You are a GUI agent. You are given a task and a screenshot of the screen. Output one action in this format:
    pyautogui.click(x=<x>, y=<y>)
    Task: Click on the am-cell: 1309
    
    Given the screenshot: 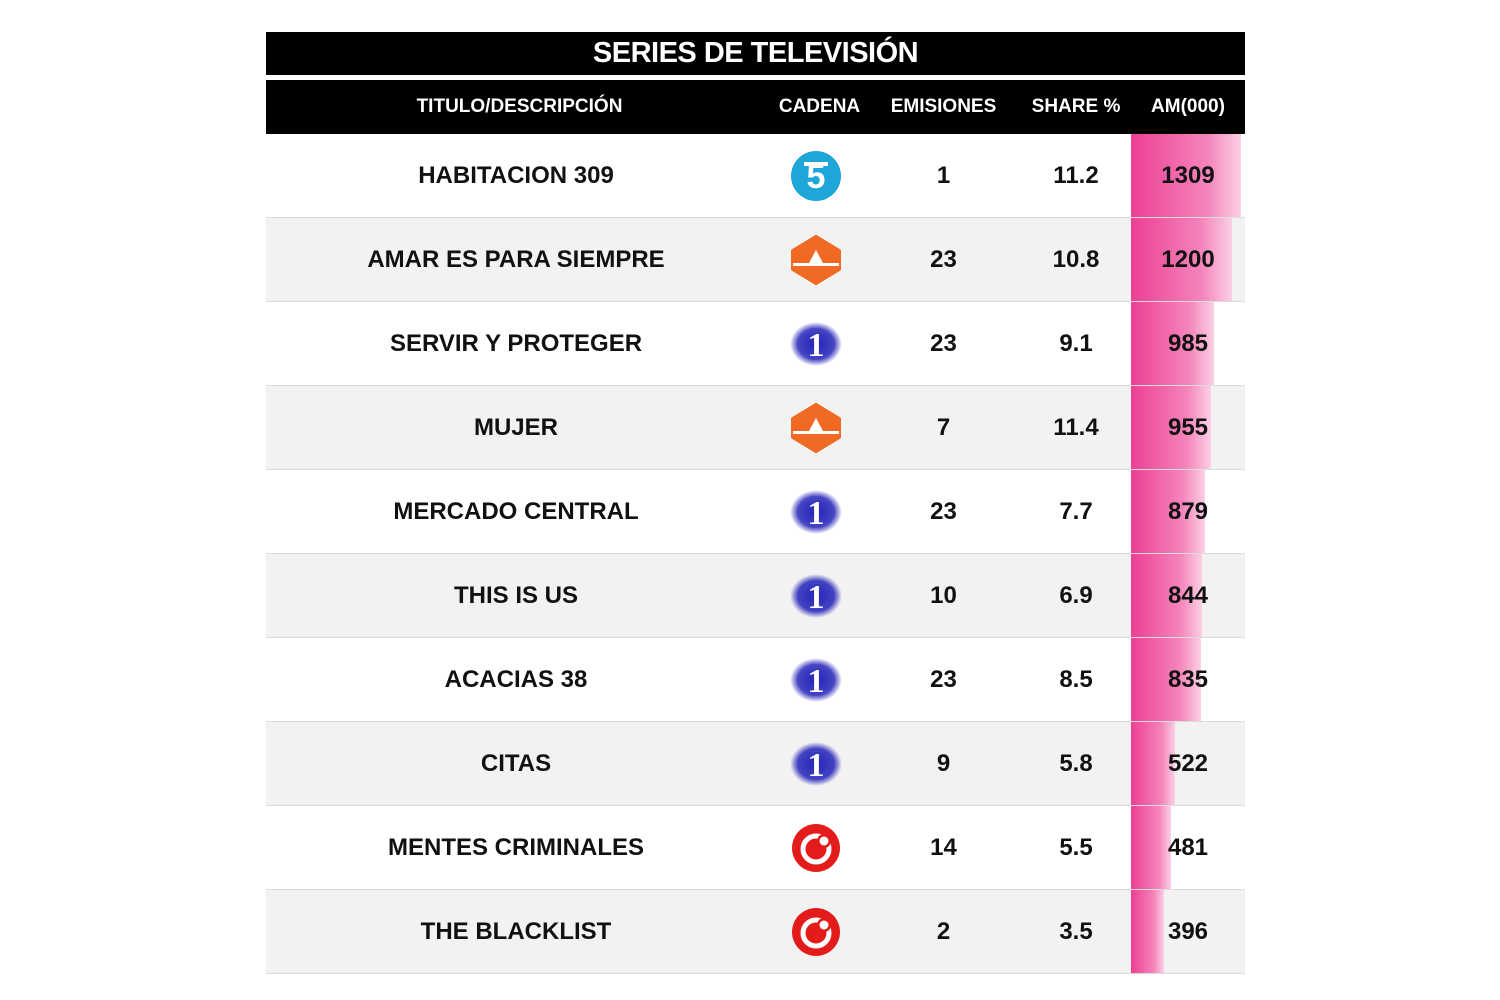 What is the action you would take?
    pyautogui.click(x=1188, y=175)
    